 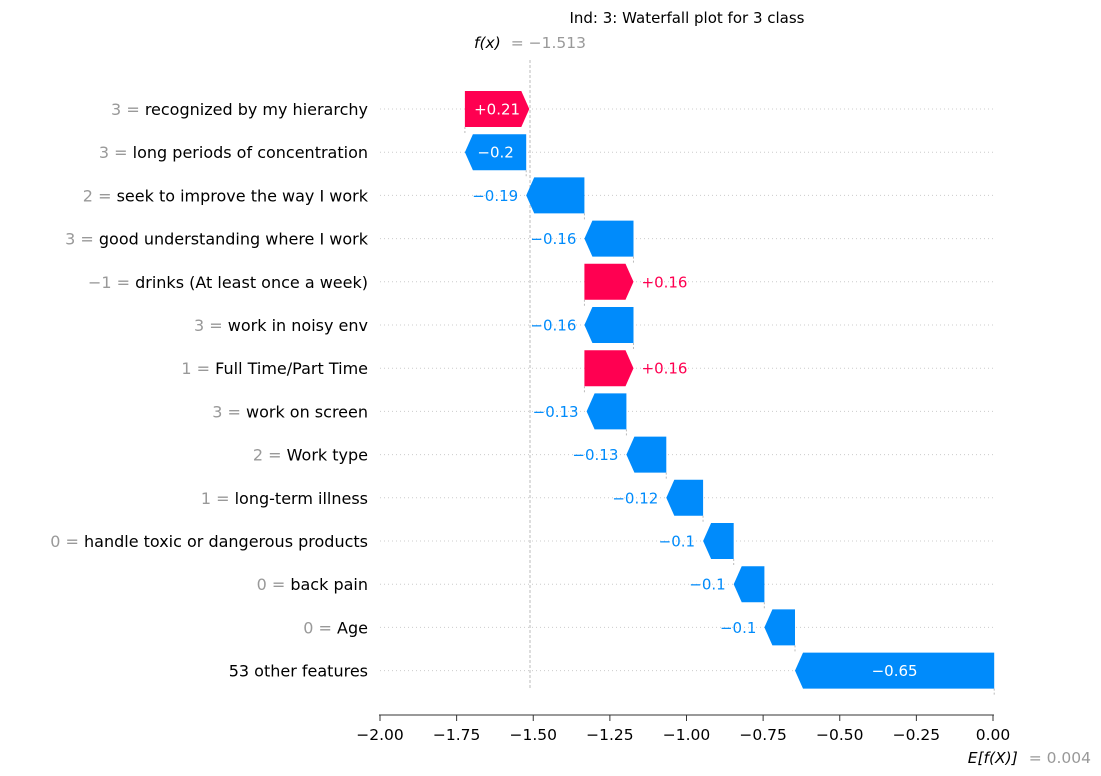 I want to click on feature-name: work on screen, so click(x=307, y=411).